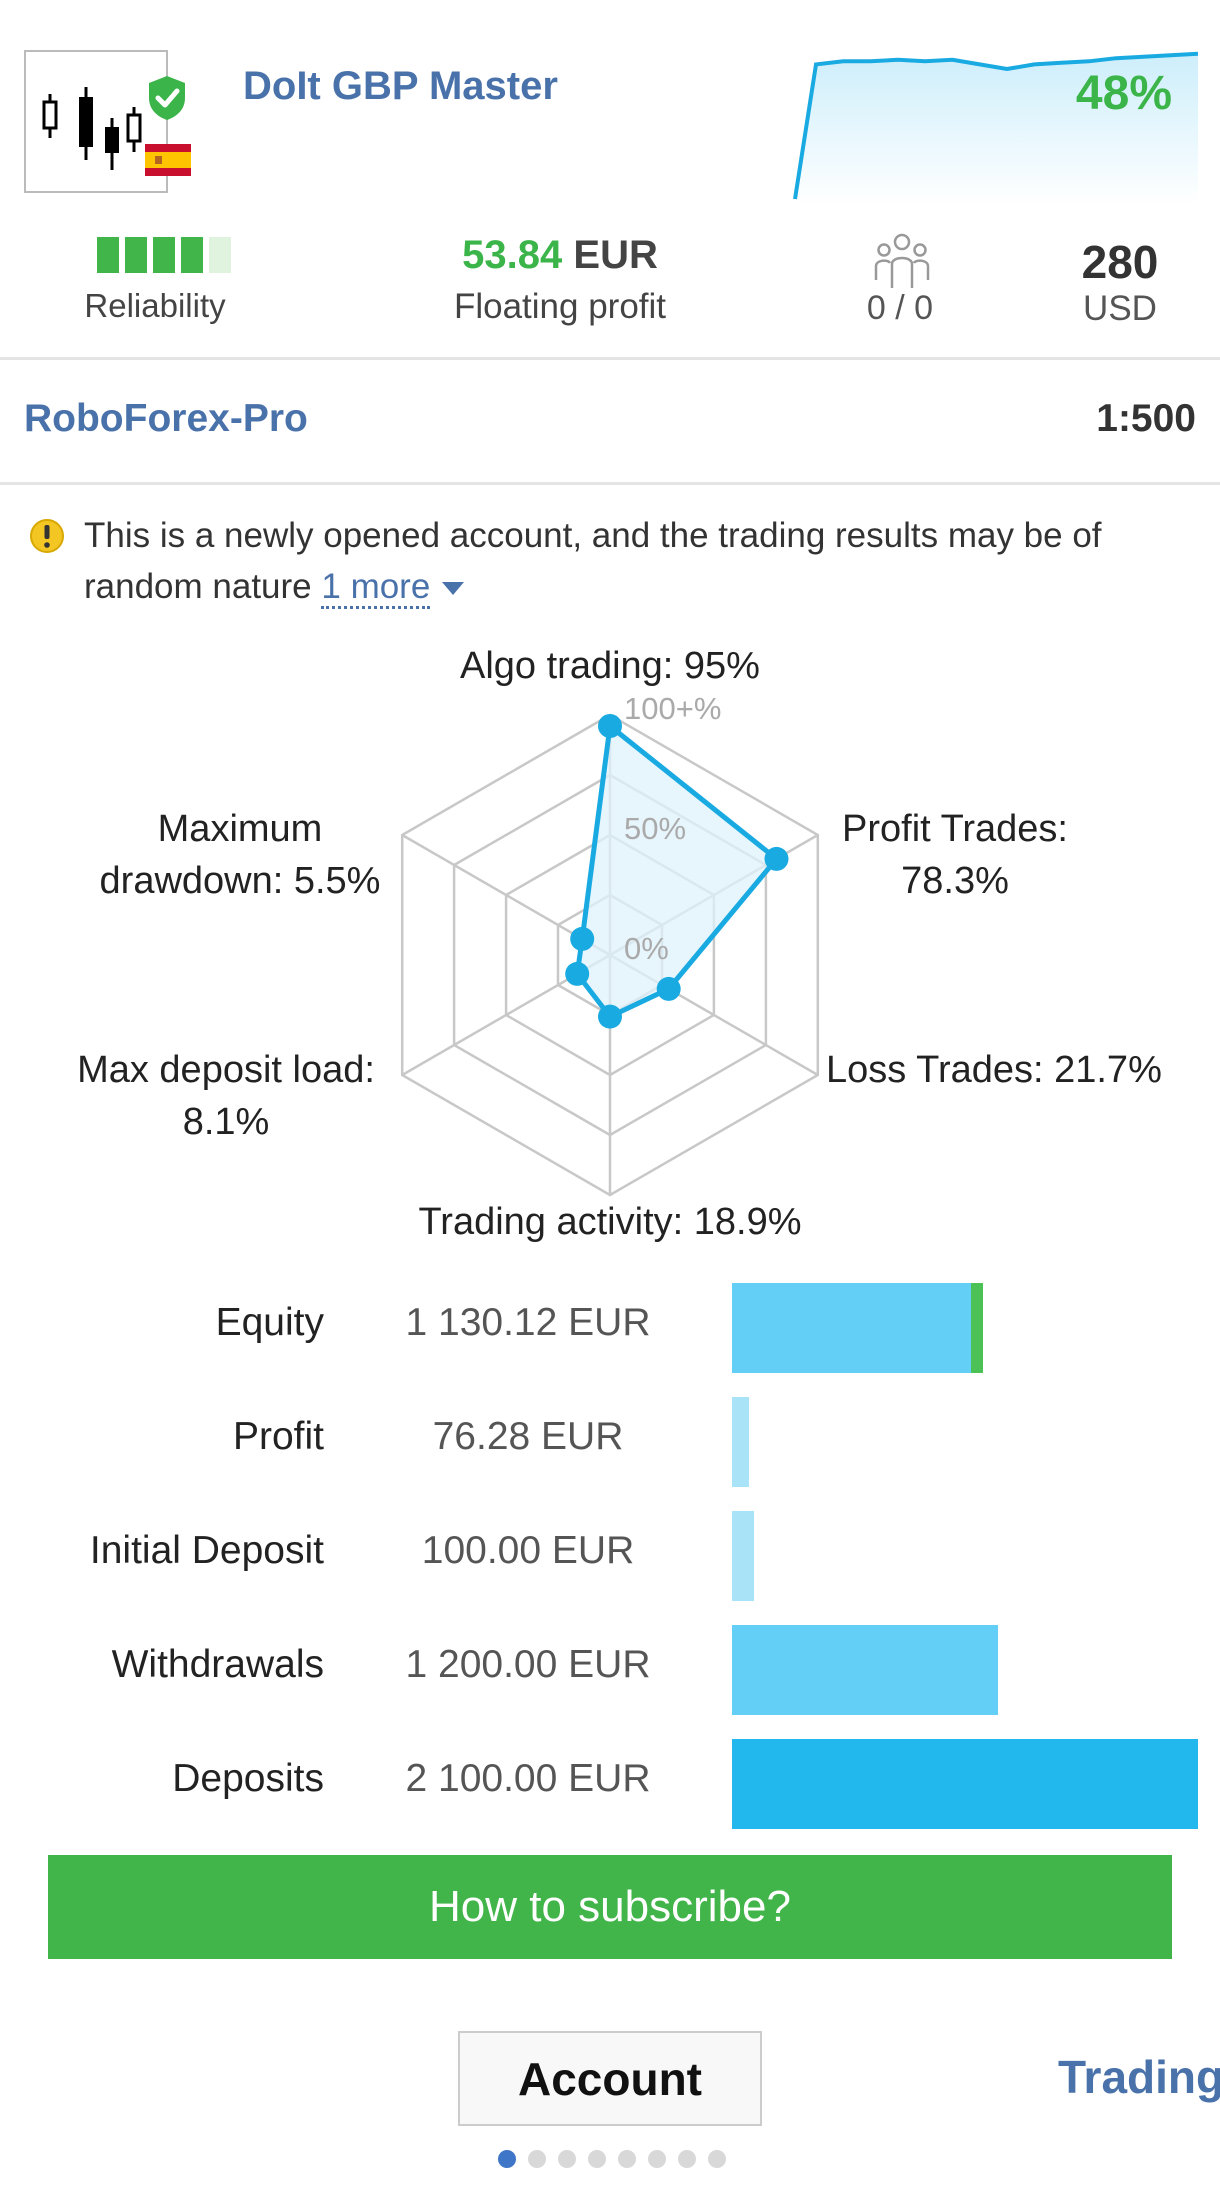 This screenshot has width=1220, height=2190. Describe the element at coordinates (226, 1122) in the screenshot. I see `radar-label-line: 8.1%` at that location.